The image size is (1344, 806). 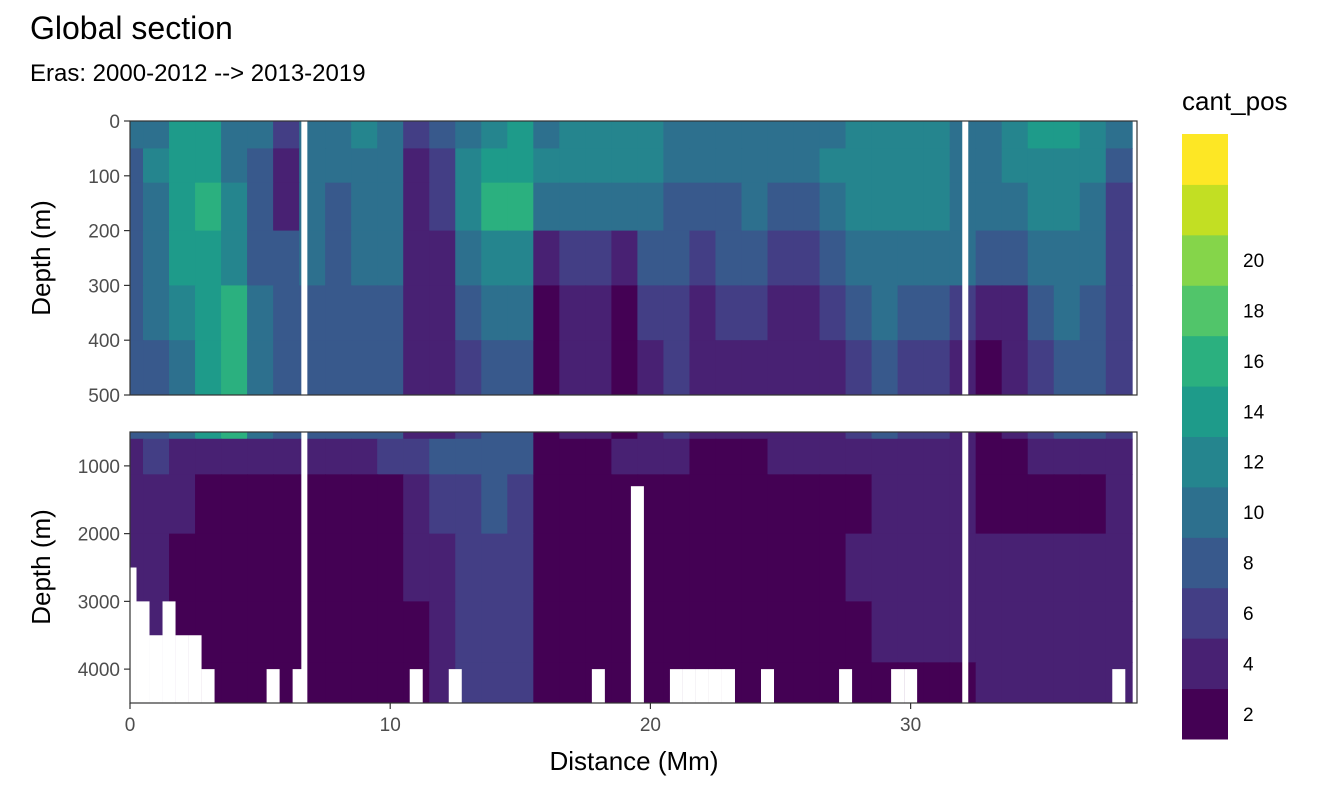 I want to click on legend-label: 8, so click(x=1248, y=564).